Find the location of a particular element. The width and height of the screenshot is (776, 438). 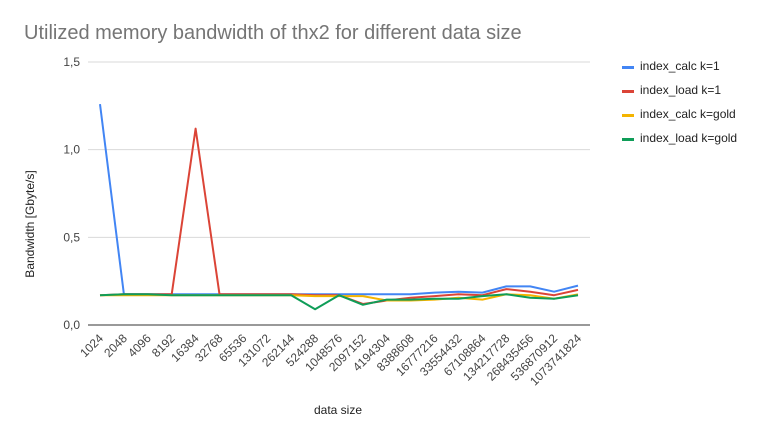

legend-label: index_calc k=gold is located at coordinates (688, 114).